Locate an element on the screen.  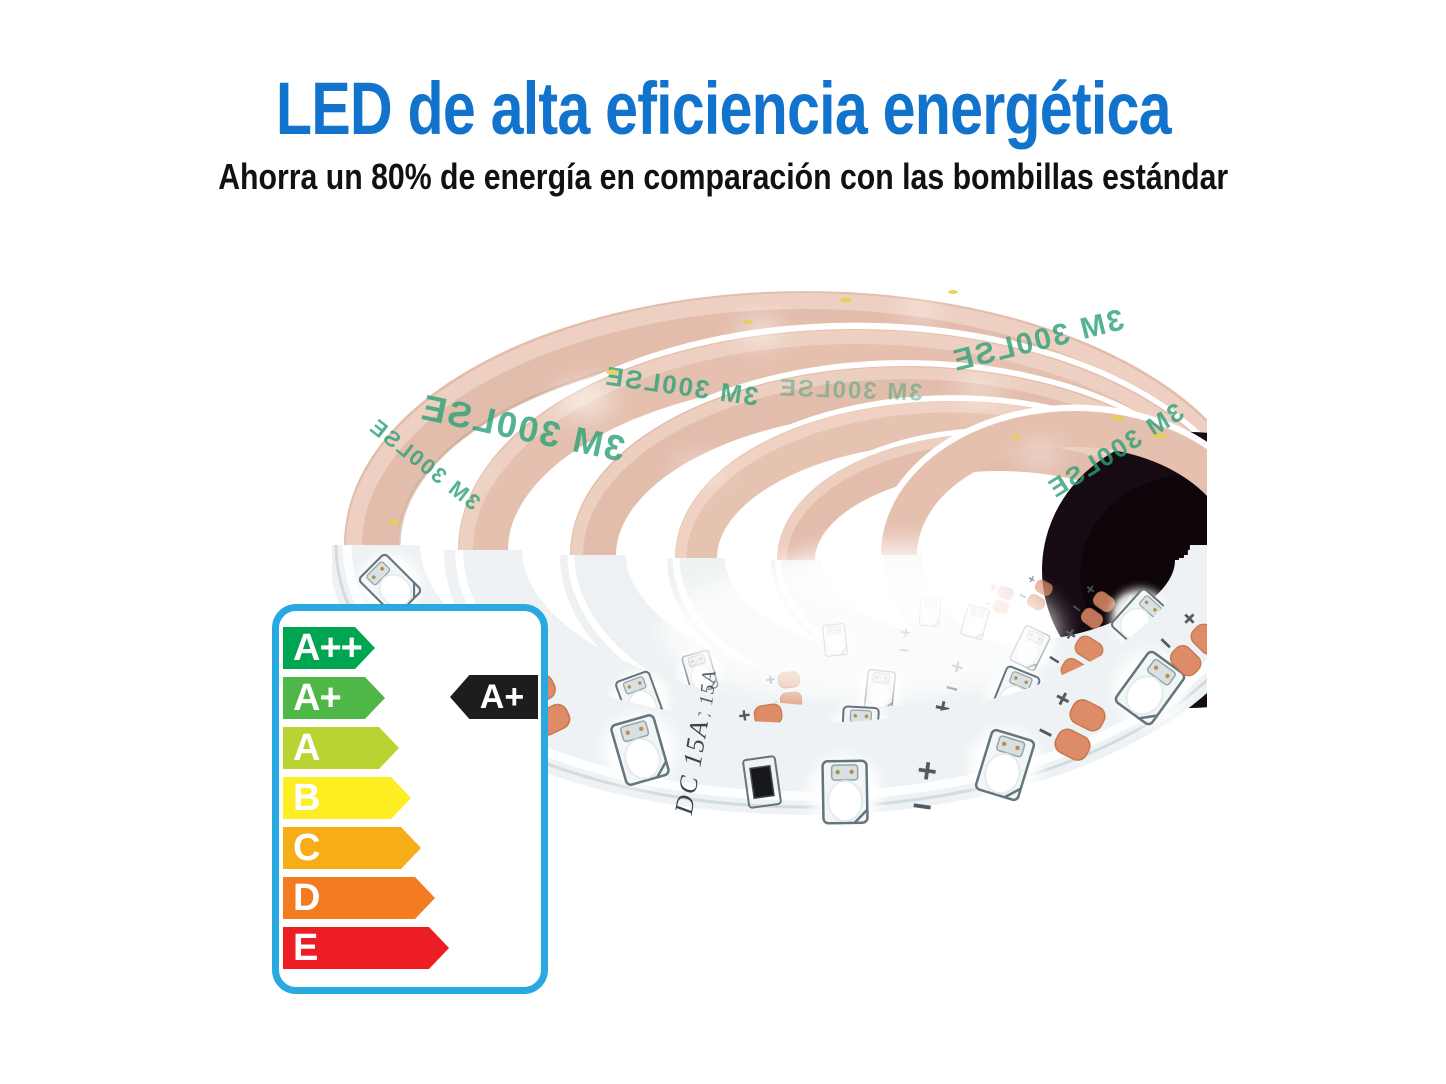
energy-rating-row: A+ is located at coordinates (366, 698).